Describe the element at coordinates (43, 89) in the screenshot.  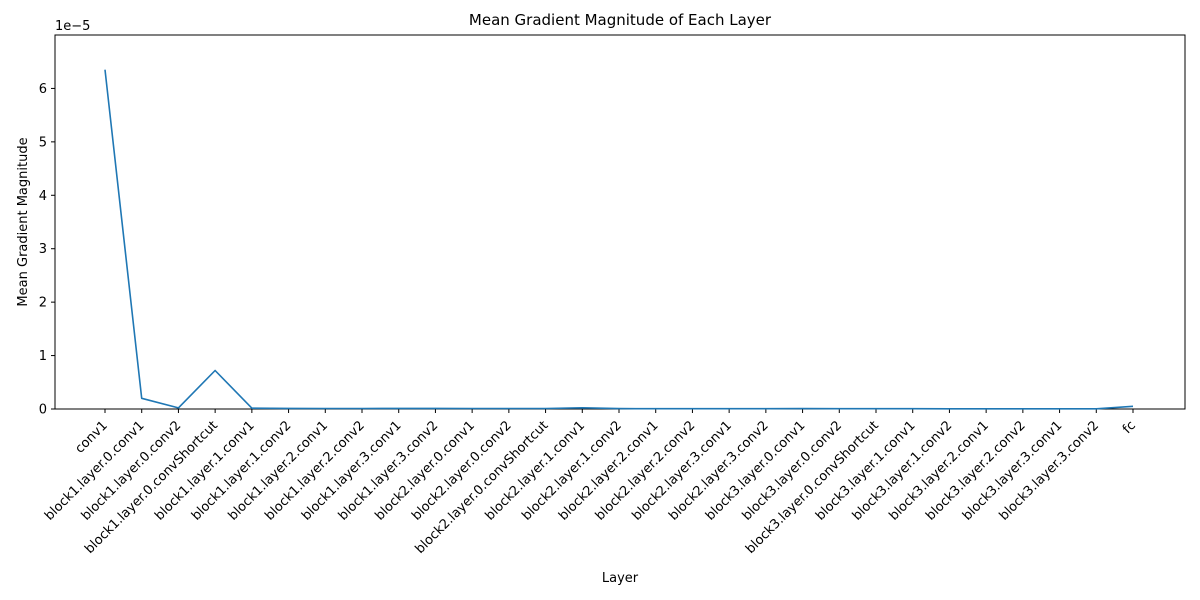
I see `y-tick-label: 6` at that location.